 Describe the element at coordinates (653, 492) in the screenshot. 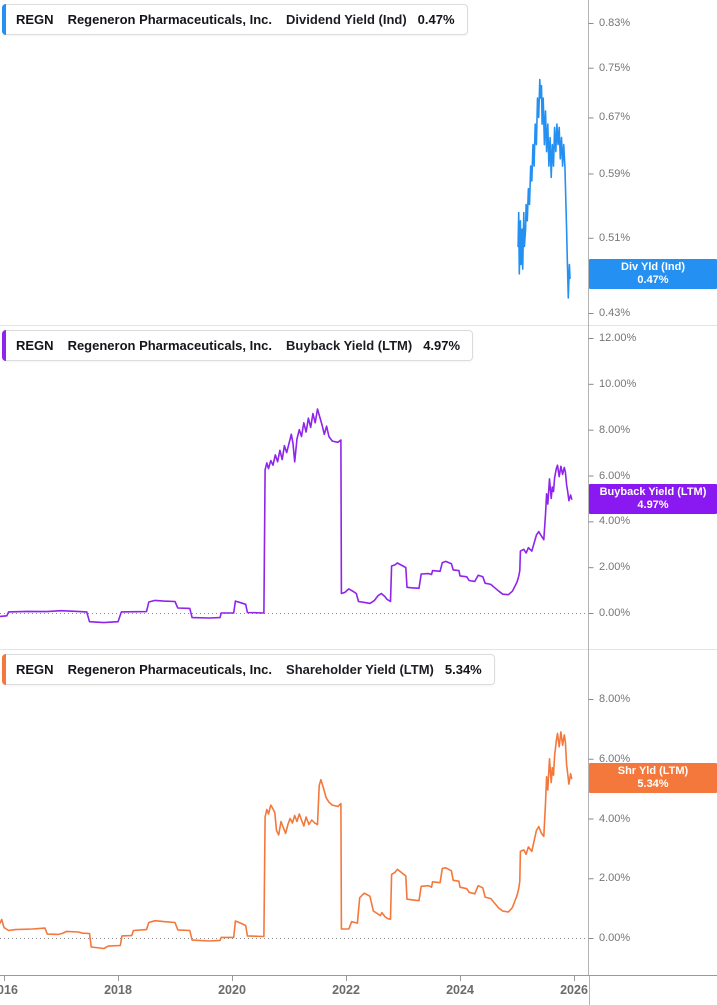

I see `badge-label: Buyback Yield (LTM)` at that location.